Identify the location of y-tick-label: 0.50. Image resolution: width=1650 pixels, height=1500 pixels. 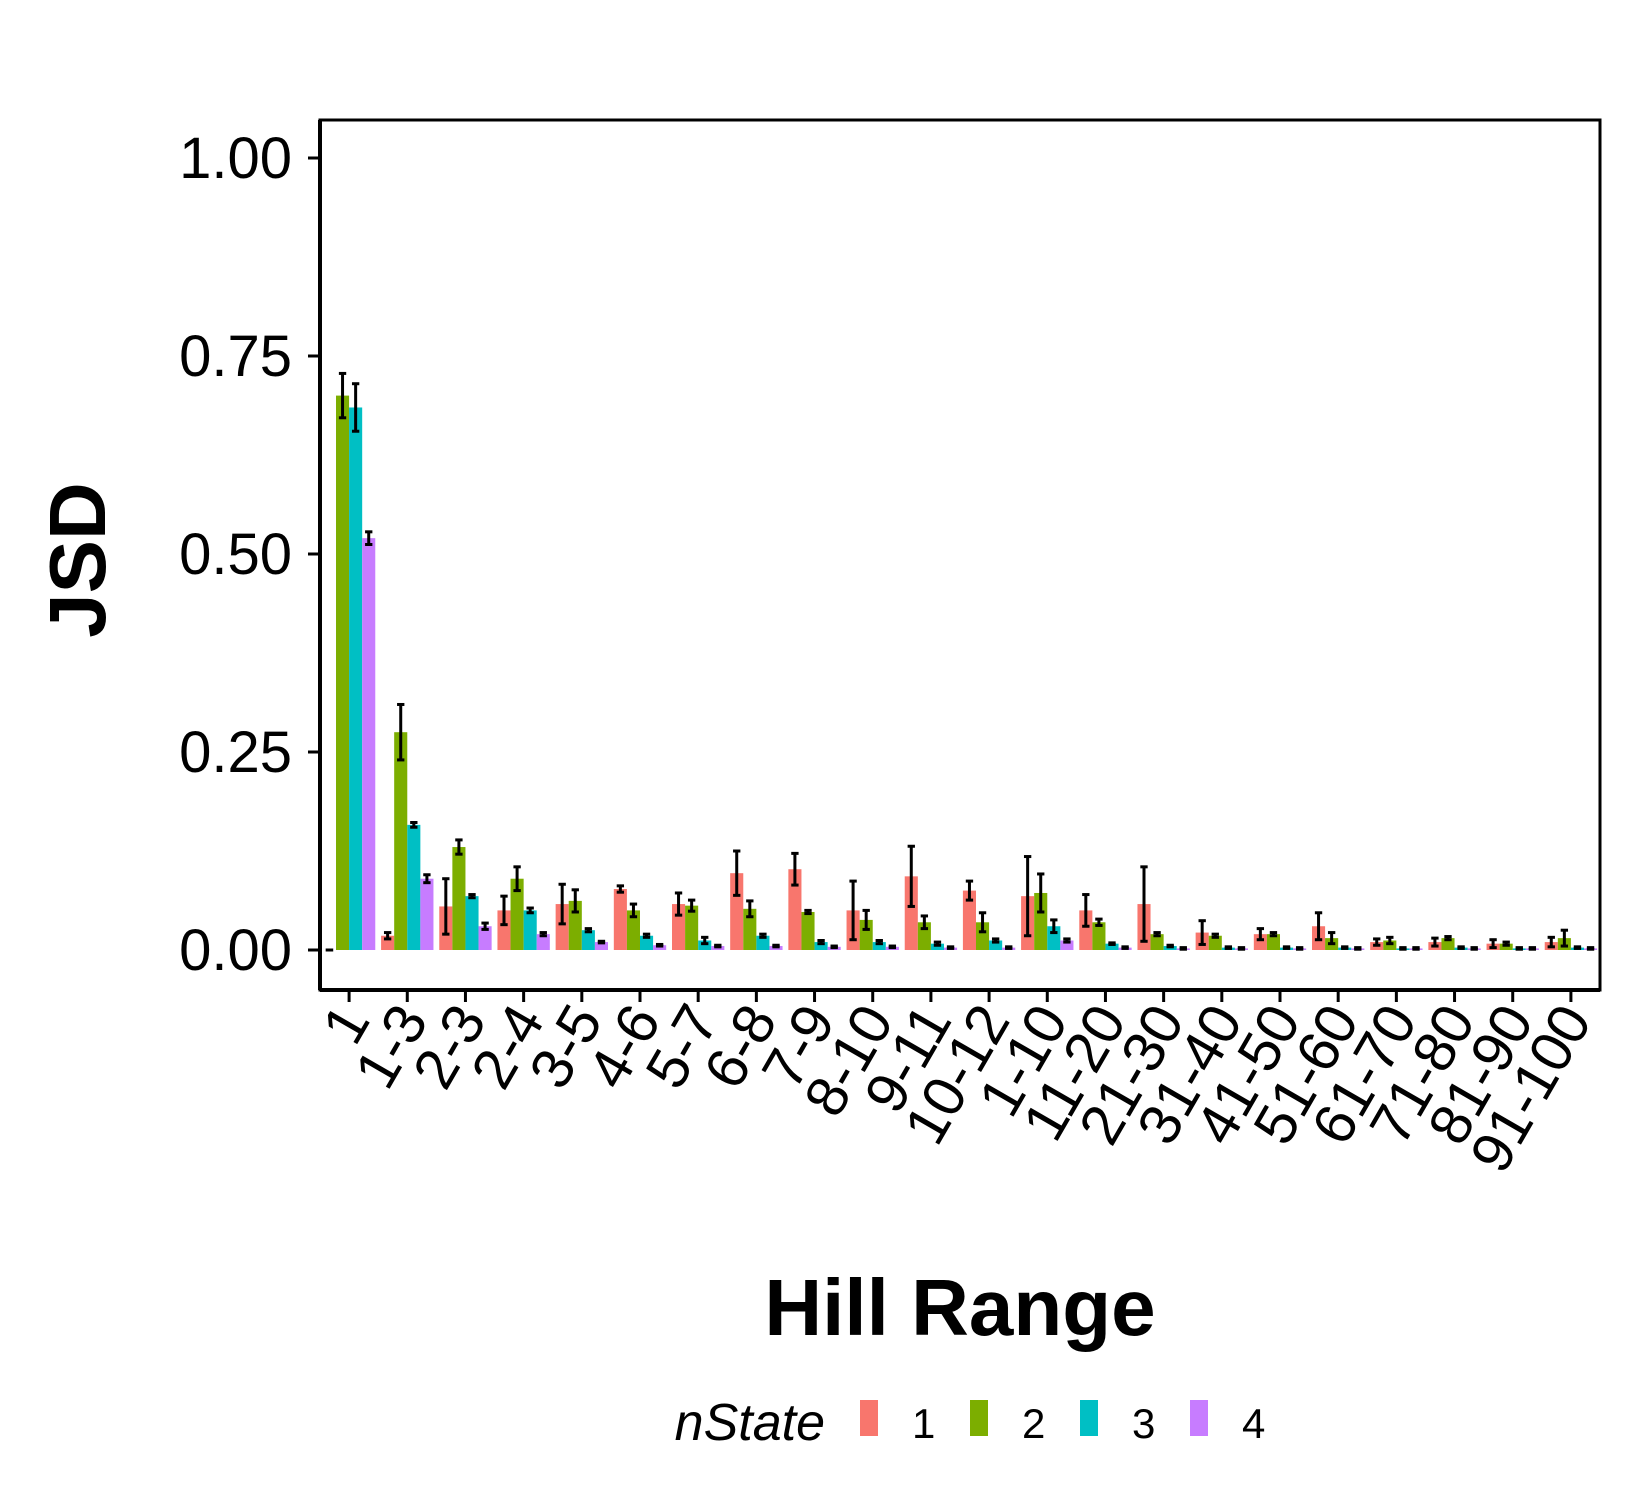
(235, 554).